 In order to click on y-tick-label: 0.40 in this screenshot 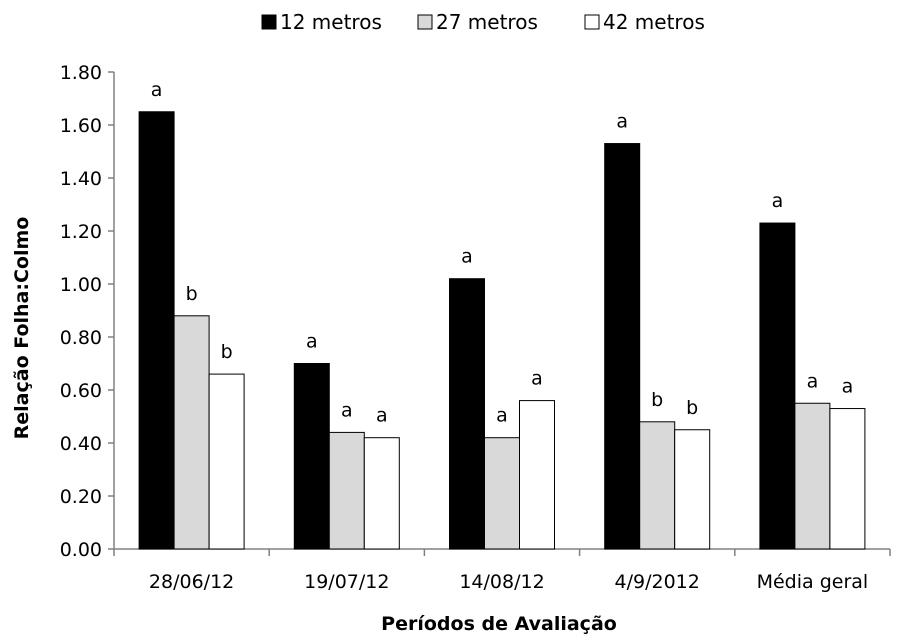, I will do `click(81, 444)`.